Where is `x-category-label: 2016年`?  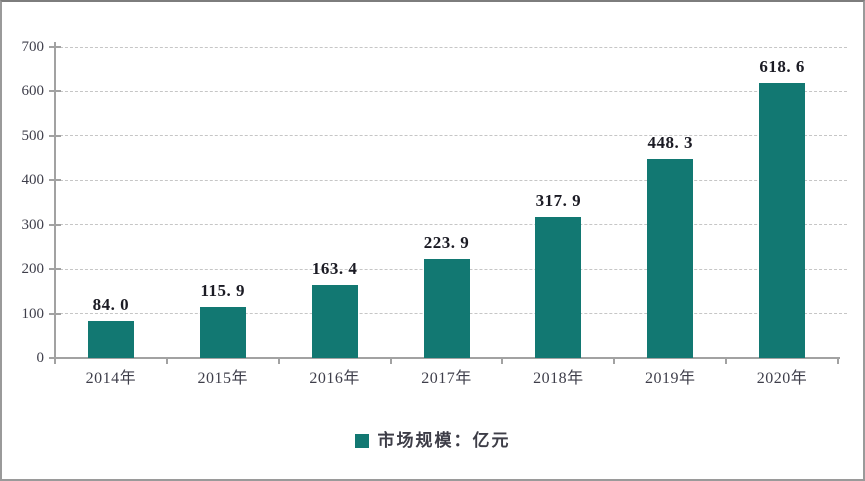 x-category-label: 2016年 is located at coordinates (334, 378).